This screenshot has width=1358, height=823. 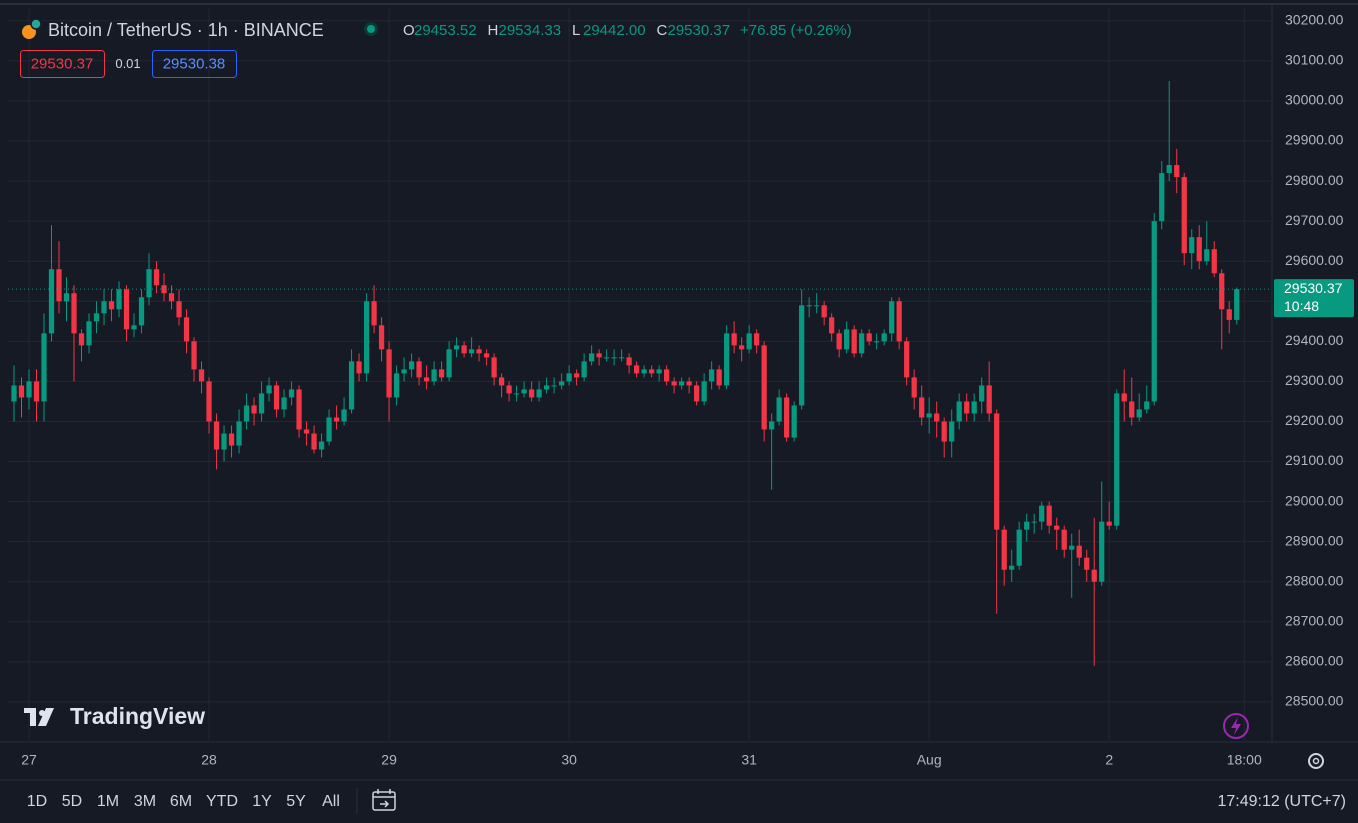 What do you see at coordinates (296, 801) in the screenshot?
I see `range-button: 5Y` at bounding box center [296, 801].